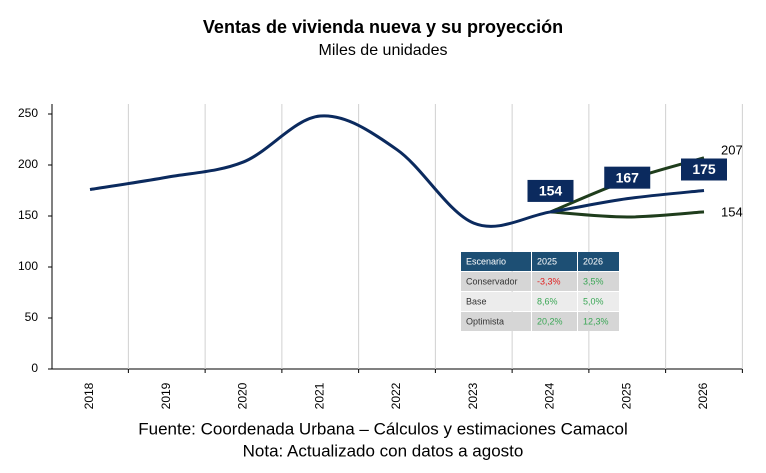 The width and height of the screenshot is (766, 473). I want to click on x-tick-label: 2019, so click(166, 395).